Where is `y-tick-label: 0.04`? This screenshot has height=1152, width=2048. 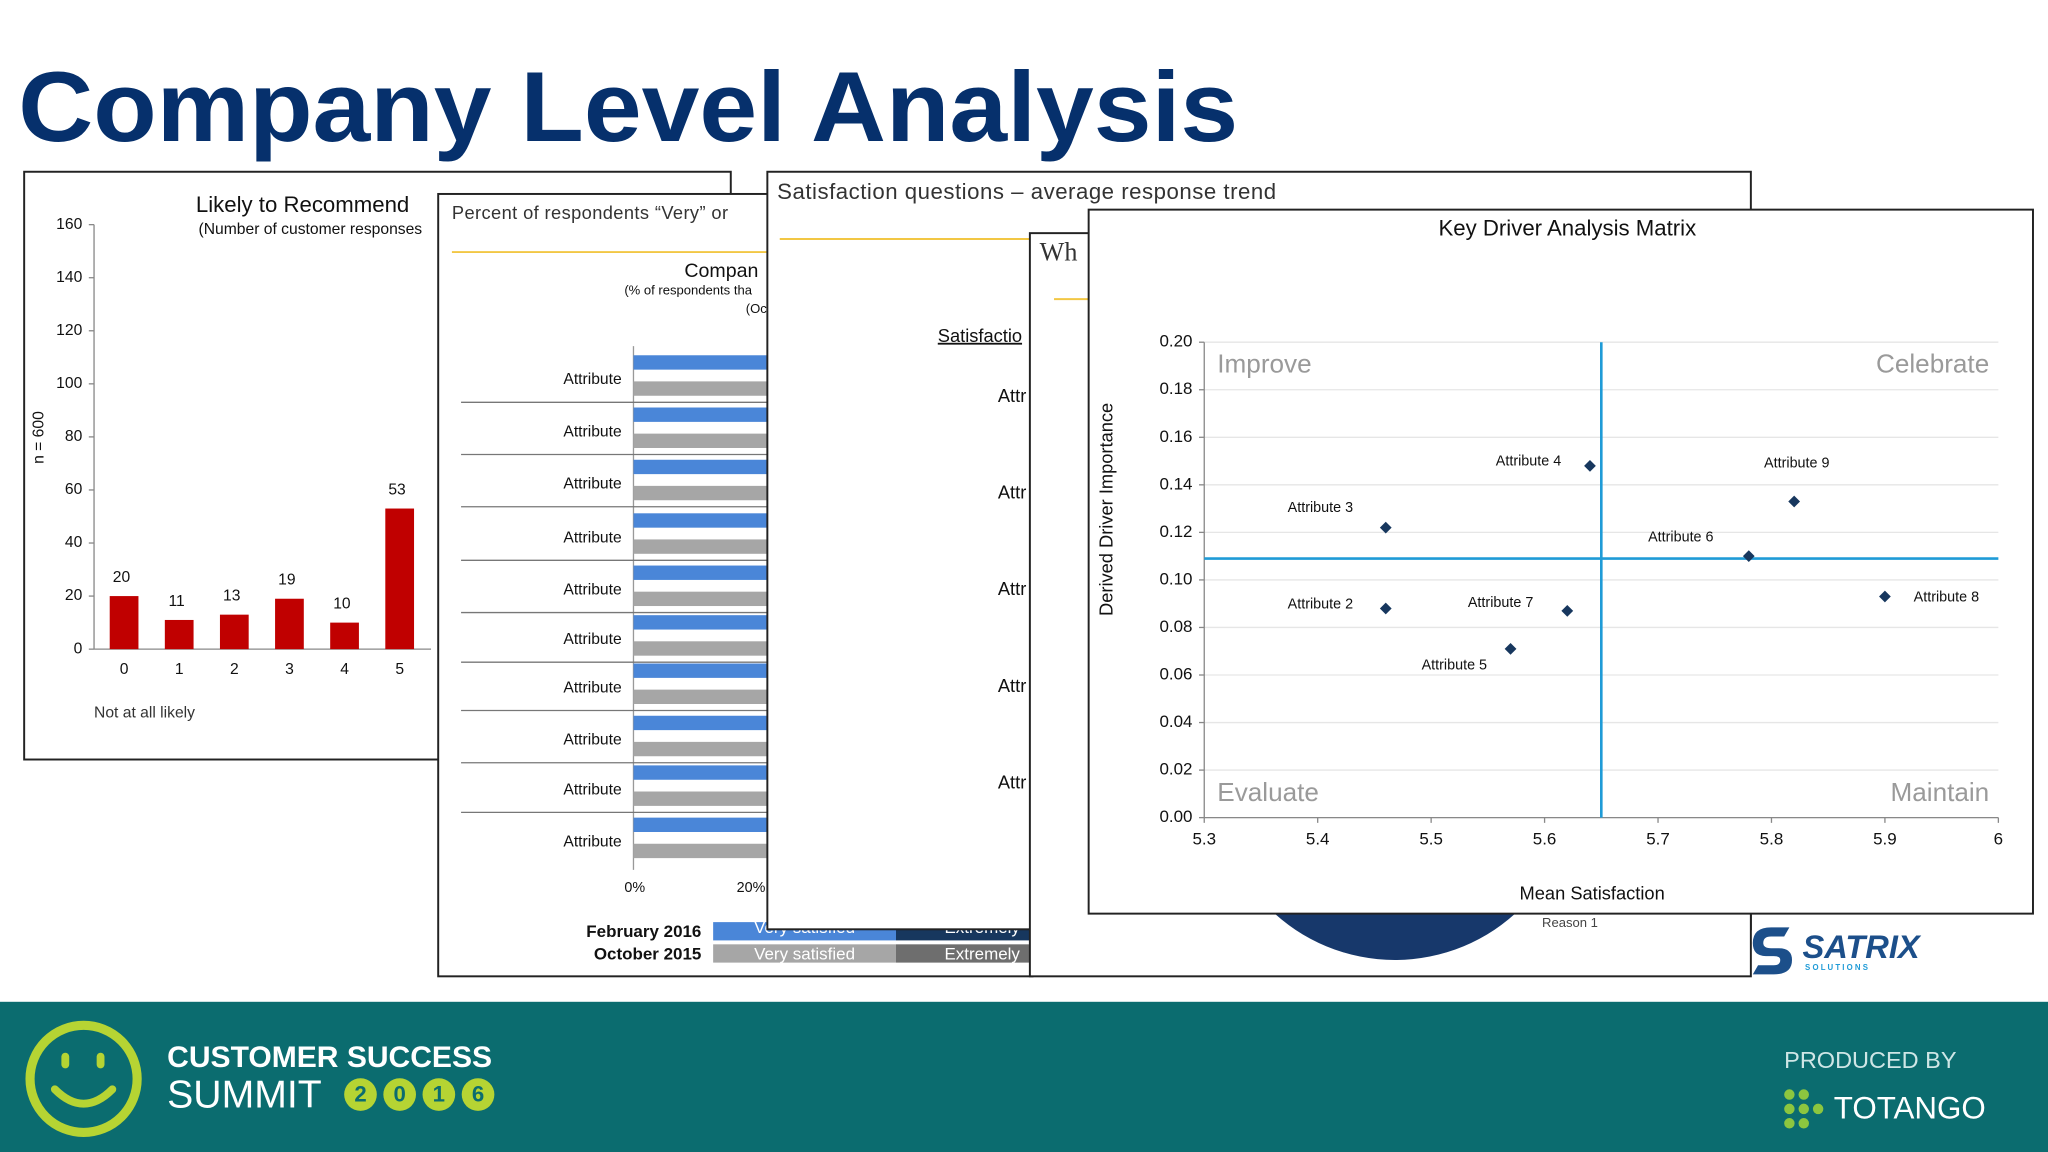
y-tick-label: 0.04 is located at coordinates (1175, 721).